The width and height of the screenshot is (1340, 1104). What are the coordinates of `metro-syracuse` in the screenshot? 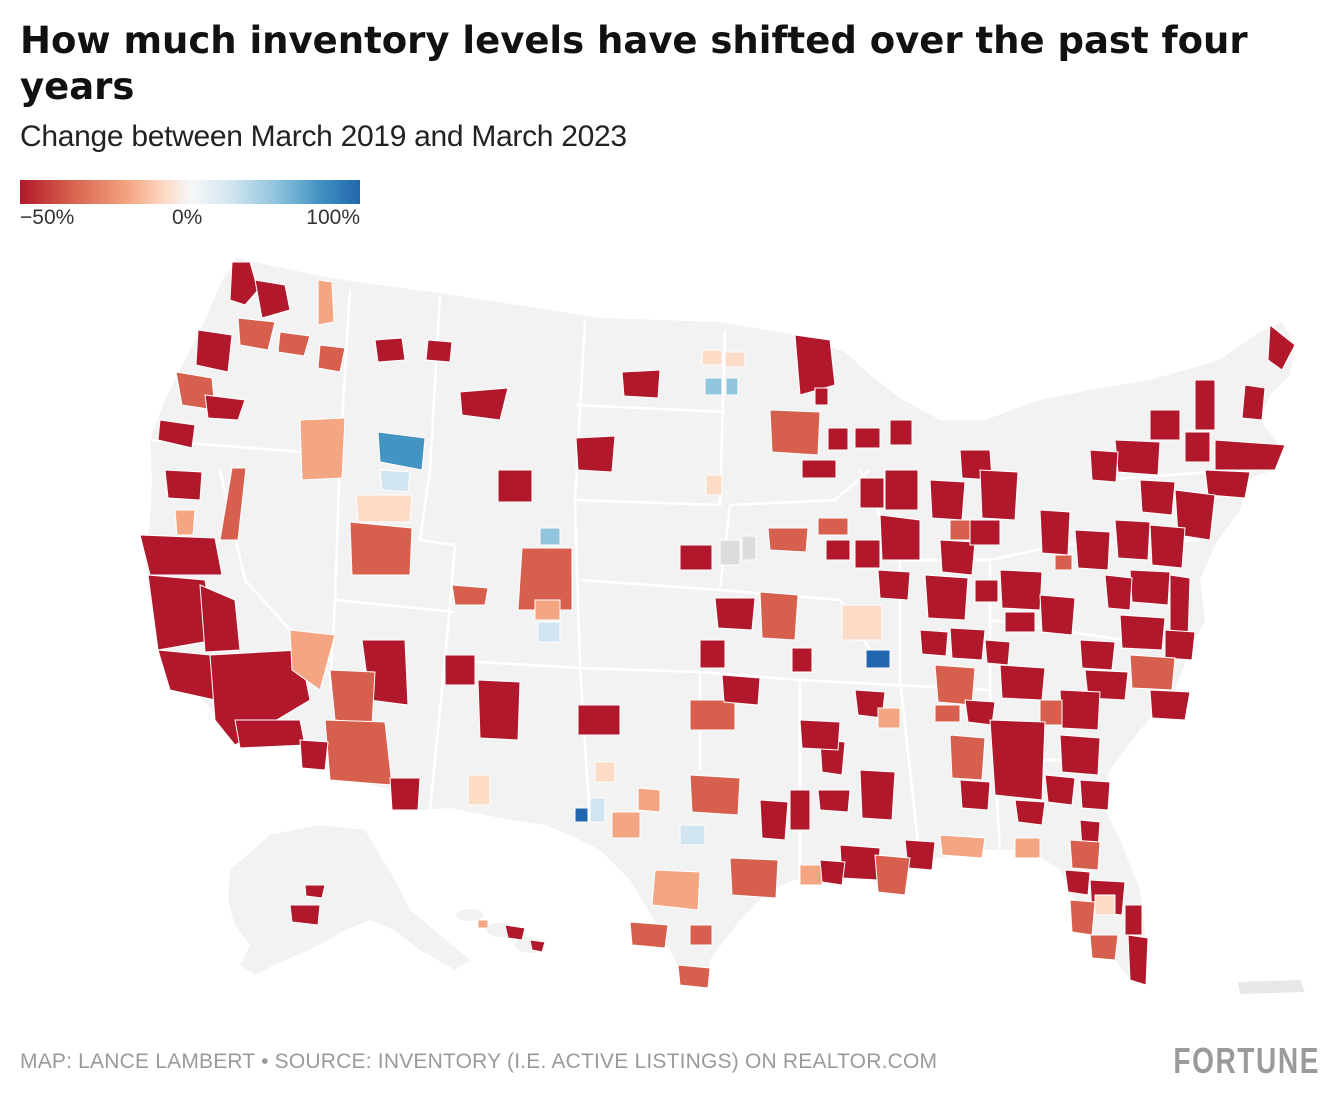 It's located at (1137, 457).